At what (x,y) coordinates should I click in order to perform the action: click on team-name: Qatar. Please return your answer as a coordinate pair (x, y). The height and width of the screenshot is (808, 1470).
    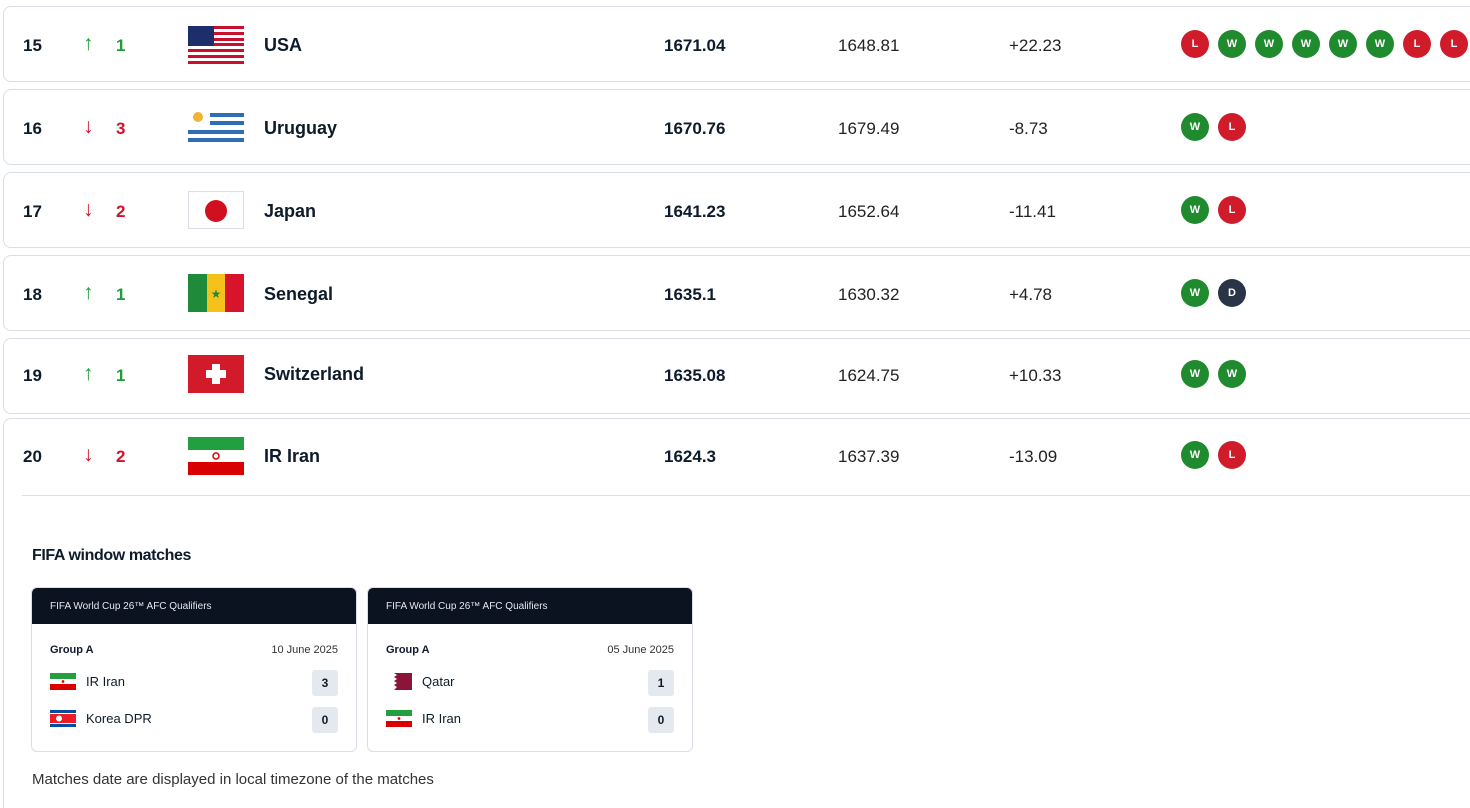
    Looking at the image, I should click on (438, 681).